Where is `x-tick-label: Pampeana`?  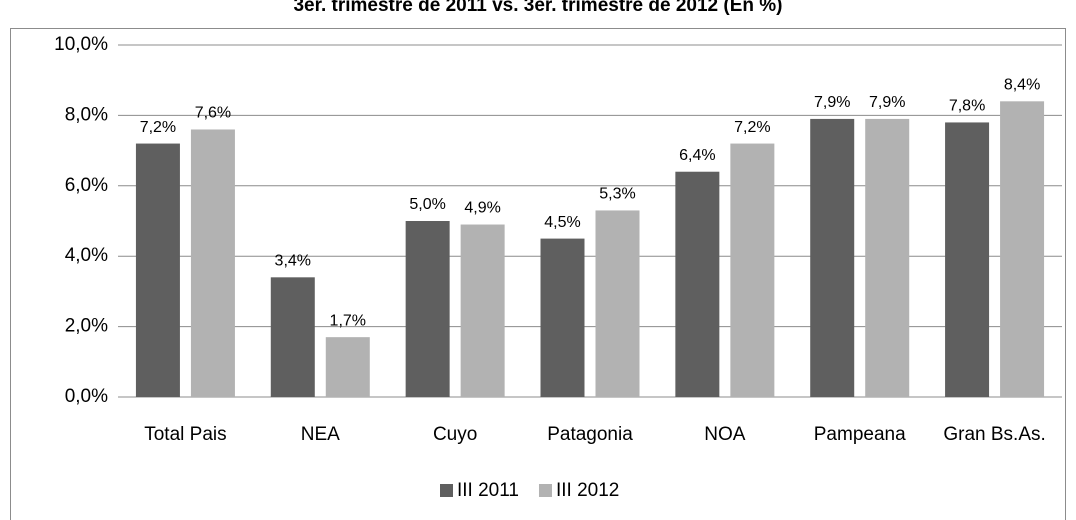 x-tick-label: Pampeana is located at coordinates (860, 434).